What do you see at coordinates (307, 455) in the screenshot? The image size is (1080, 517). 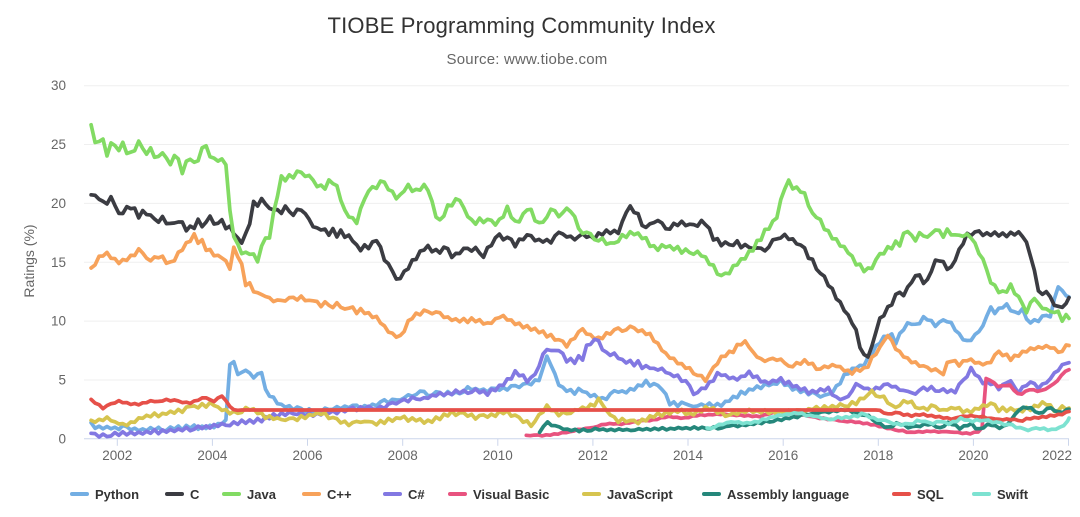 I see `svg-text: 2006` at bounding box center [307, 455].